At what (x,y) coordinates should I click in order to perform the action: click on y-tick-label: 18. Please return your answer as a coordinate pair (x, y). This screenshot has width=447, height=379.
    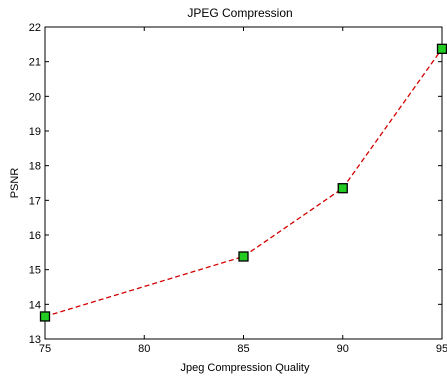
    Looking at the image, I should click on (35, 167).